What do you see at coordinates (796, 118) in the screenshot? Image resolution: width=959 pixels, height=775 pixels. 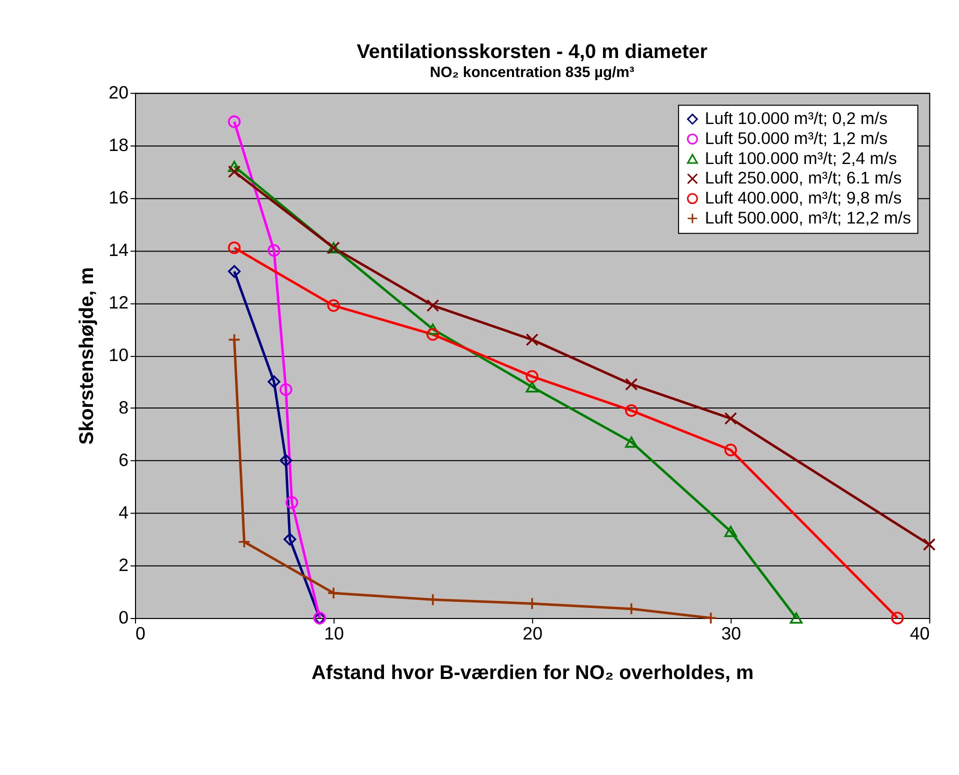 I see `legend-label: Luft 10.000 m³/t; 0,2 m/s` at bounding box center [796, 118].